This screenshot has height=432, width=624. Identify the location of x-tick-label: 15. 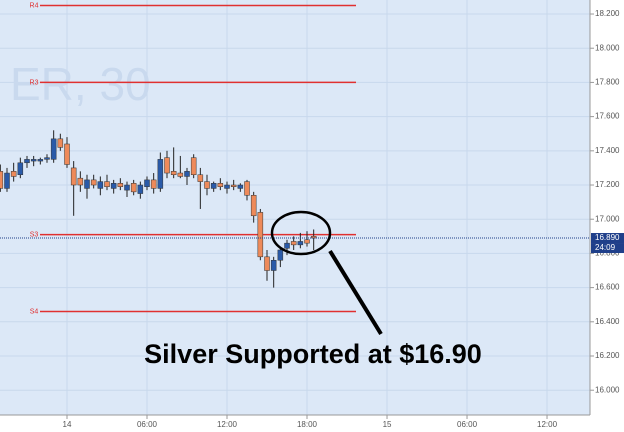
(387, 424).